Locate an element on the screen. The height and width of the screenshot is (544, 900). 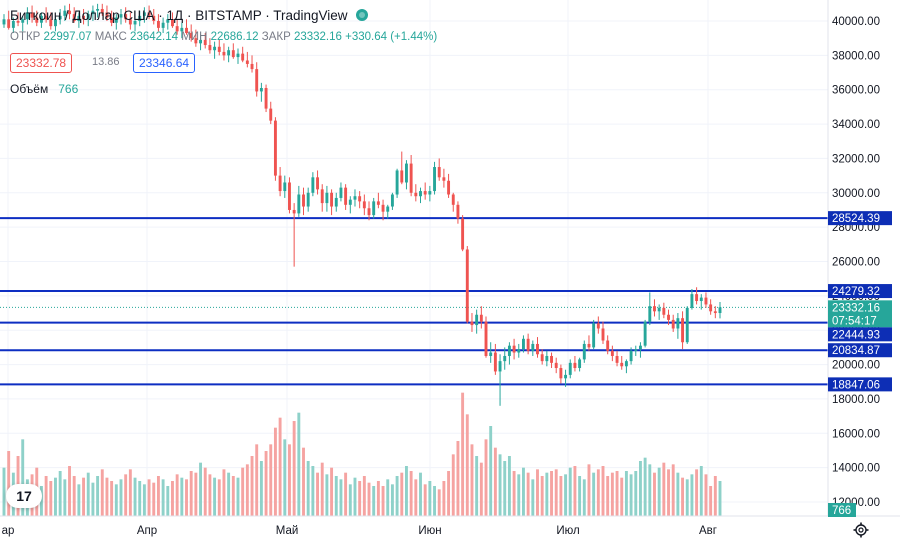
price-axis-label: 20834.87 is located at coordinates (860, 350).